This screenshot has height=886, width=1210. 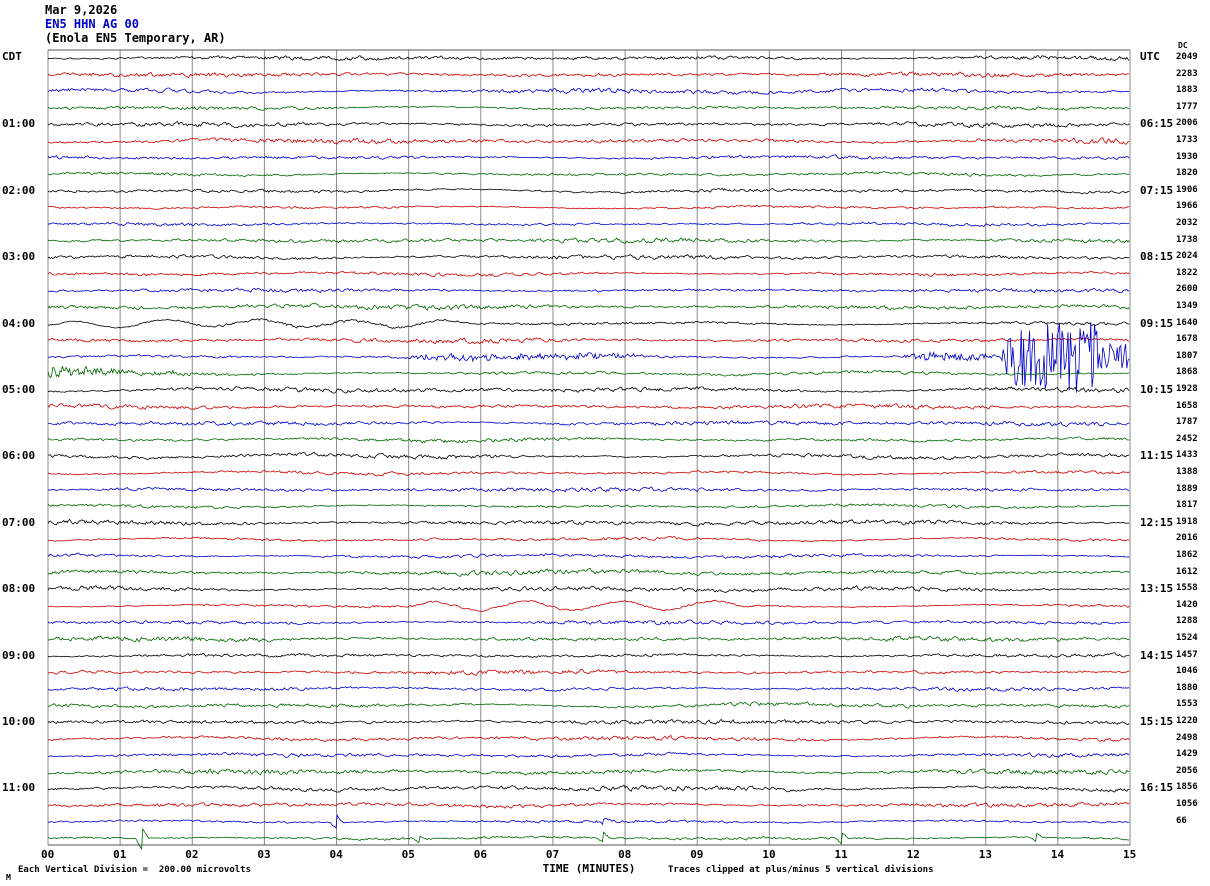 I want to click on x-tick-label: 09, so click(x=697, y=854).